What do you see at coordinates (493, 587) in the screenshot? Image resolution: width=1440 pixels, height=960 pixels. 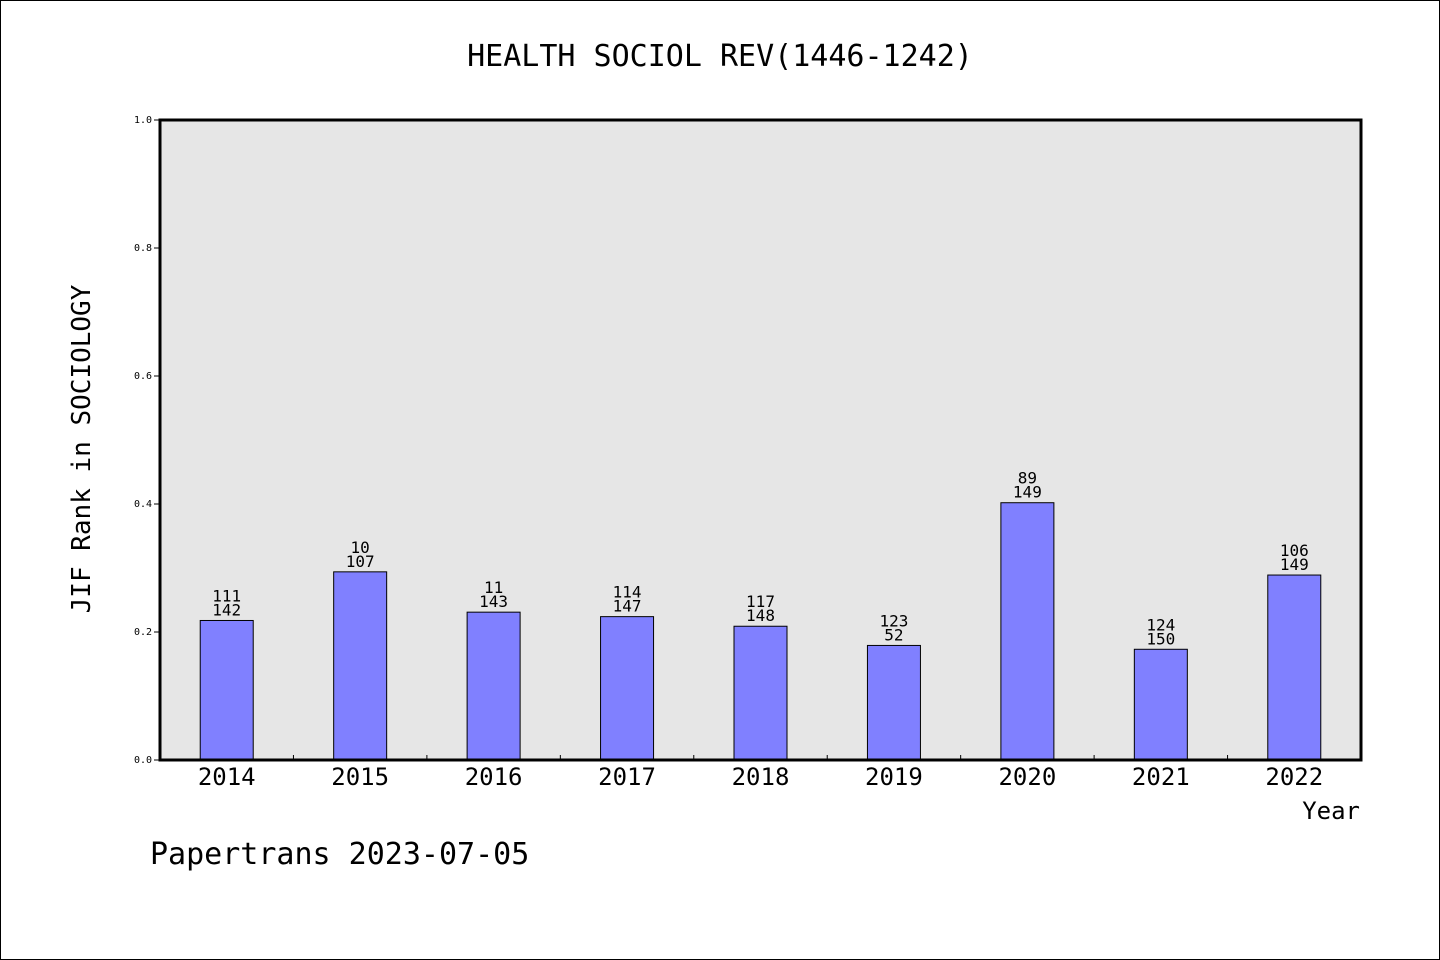 I see `bar-label-rank: 11` at bounding box center [493, 587].